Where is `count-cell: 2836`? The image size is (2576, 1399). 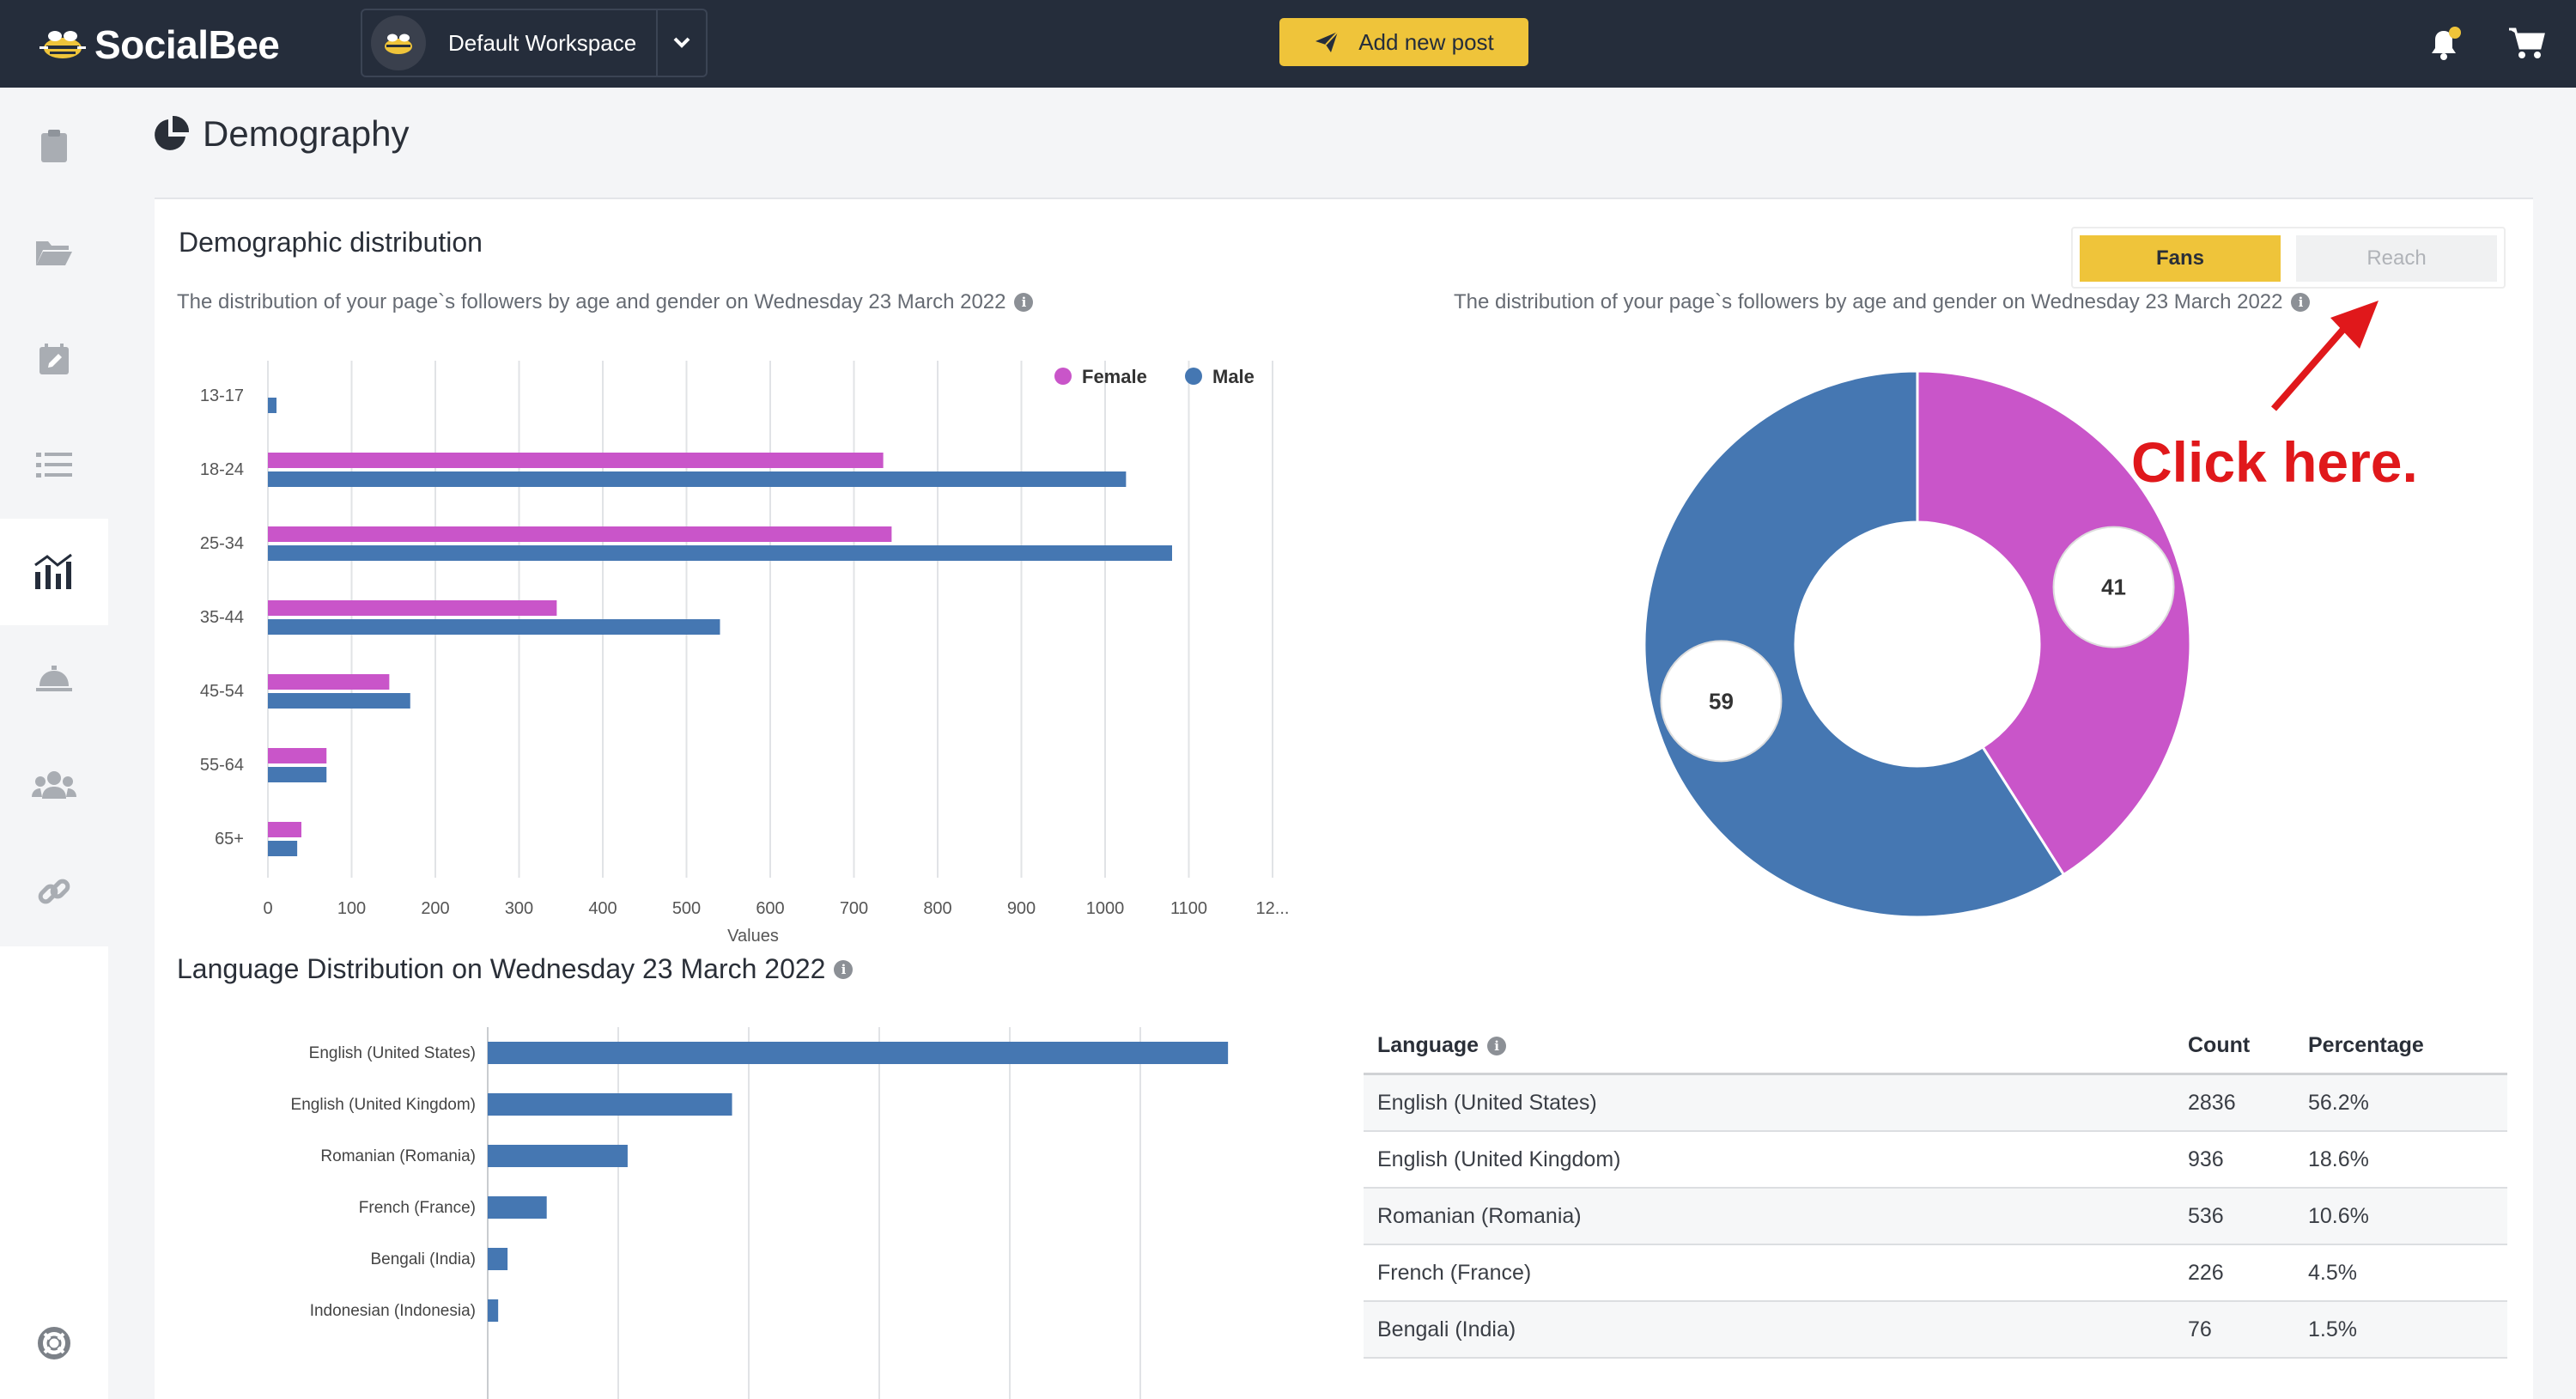
count-cell: 2836 is located at coordinates (2212, 1102).